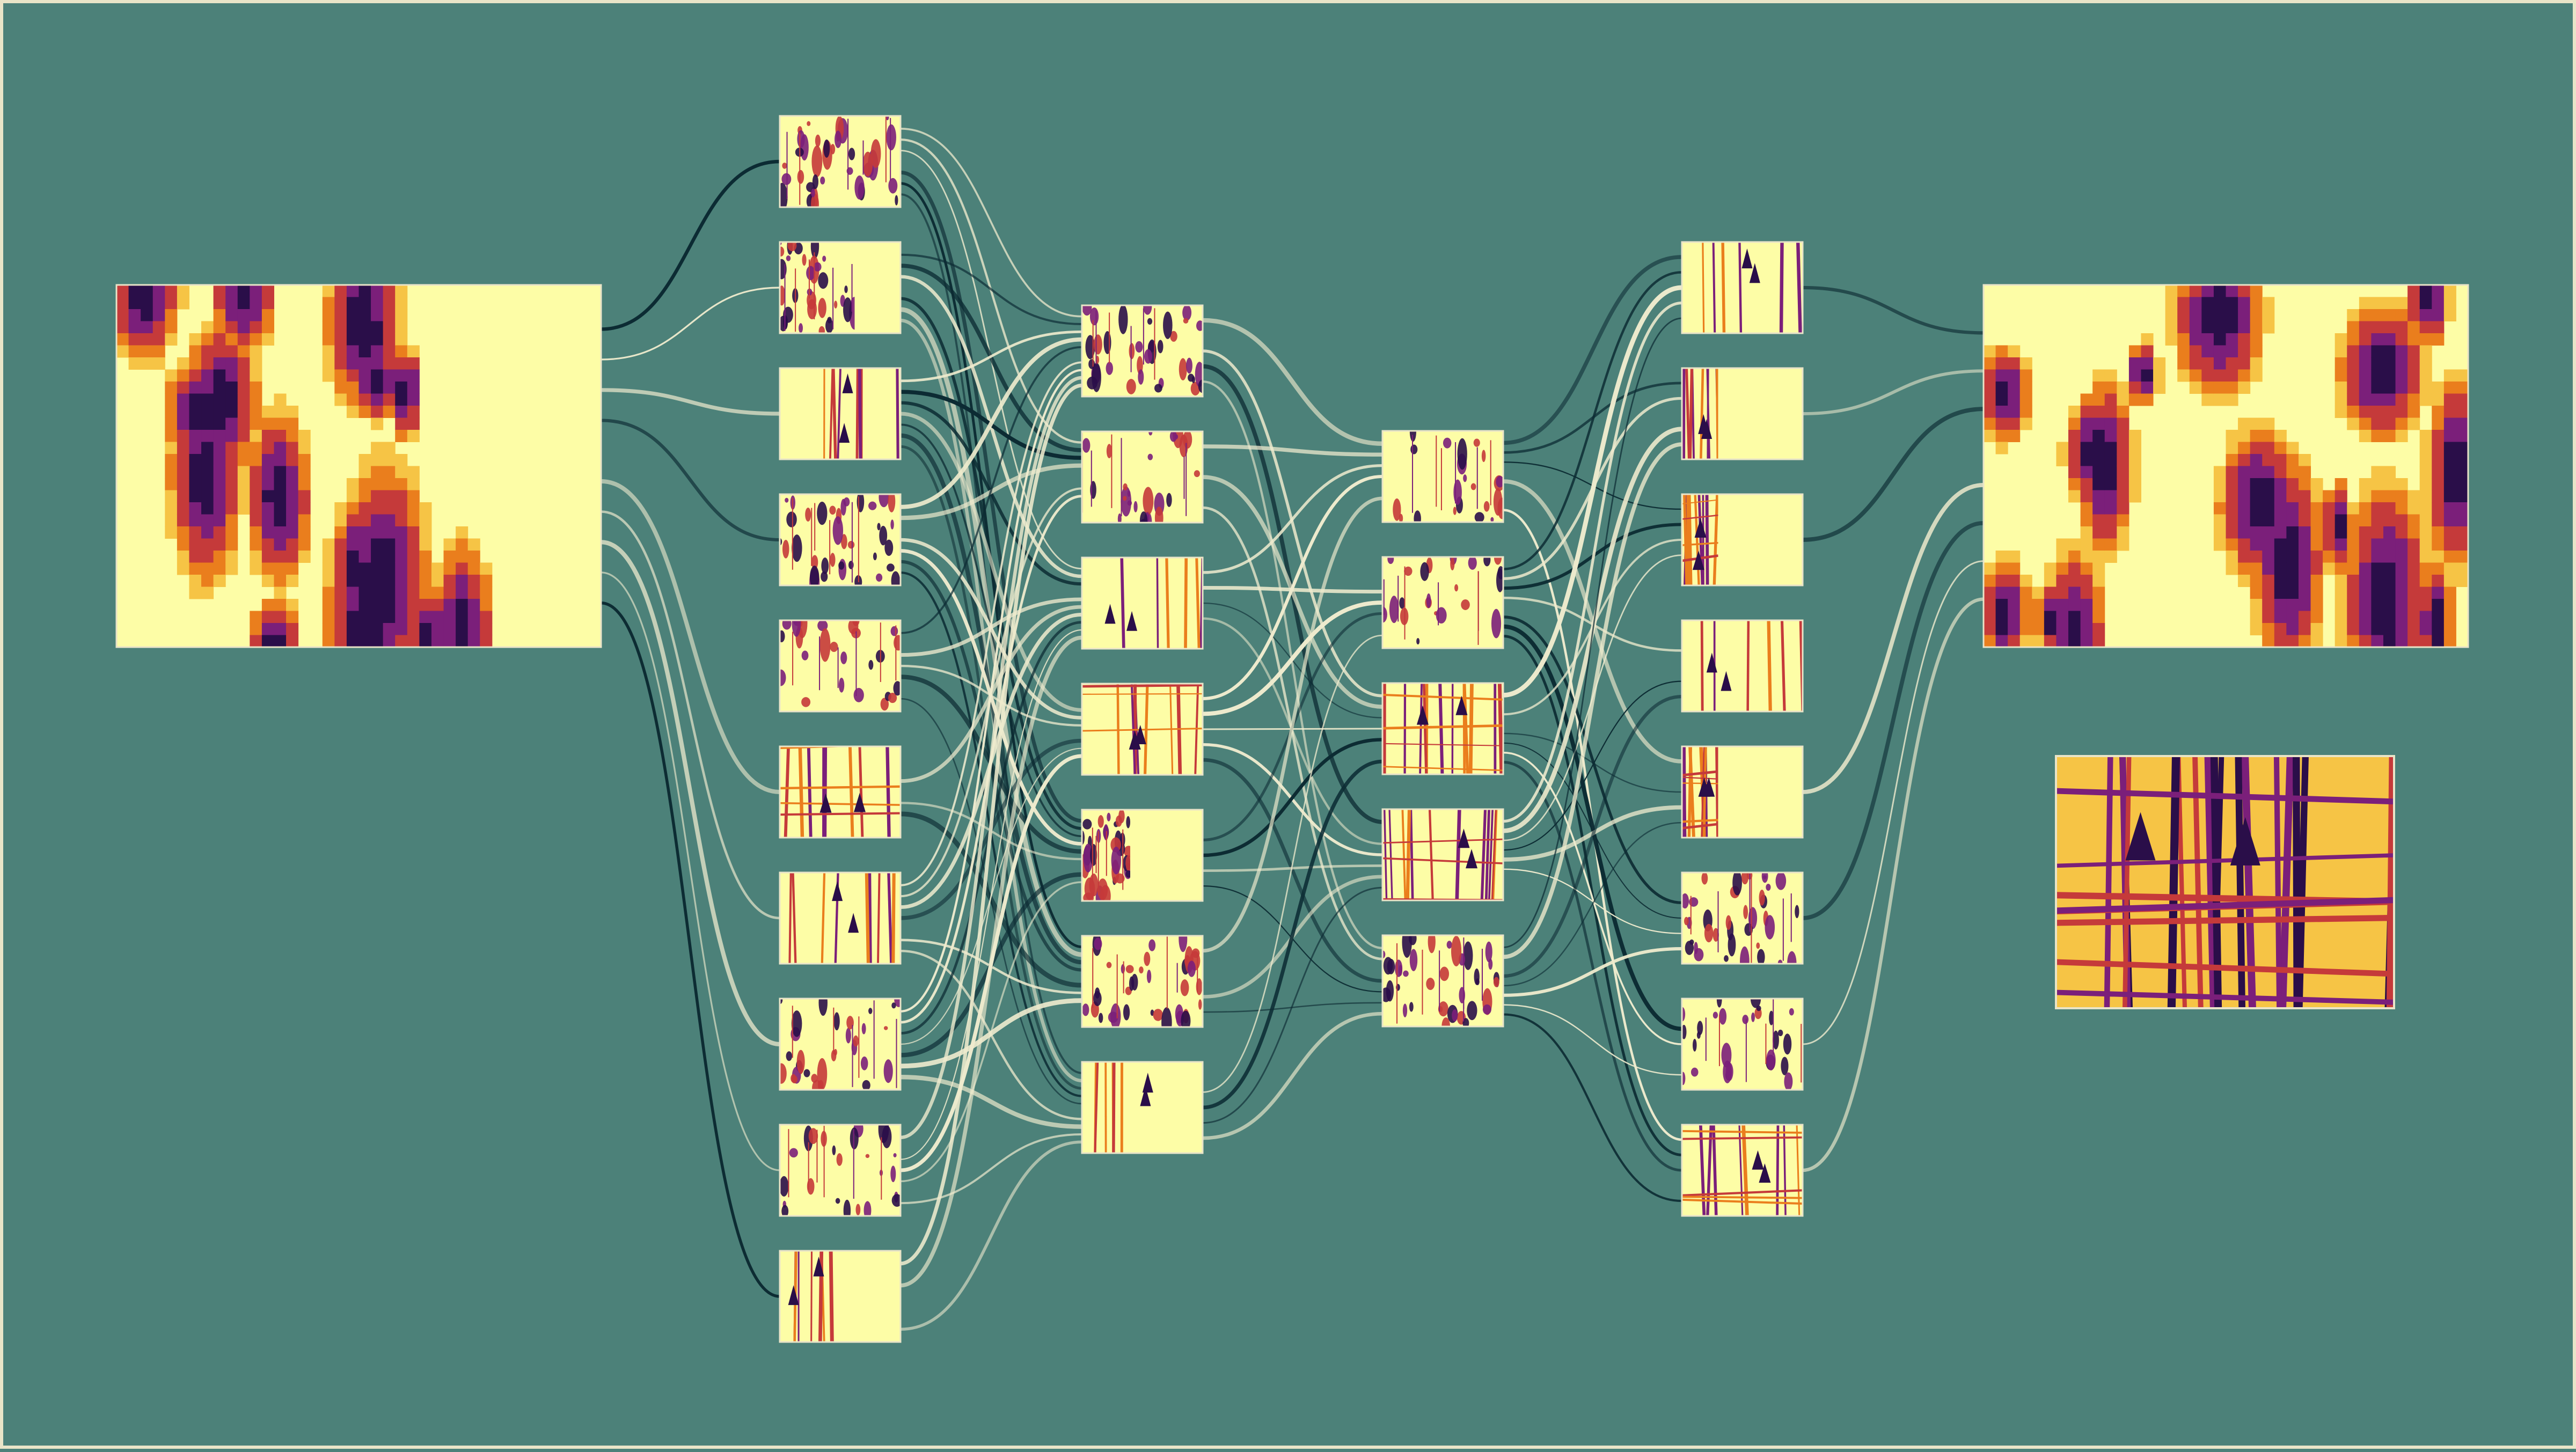 This screenshot has width=2576, height=1452. I want to click on secondary-output-image, so click(2225, 882).